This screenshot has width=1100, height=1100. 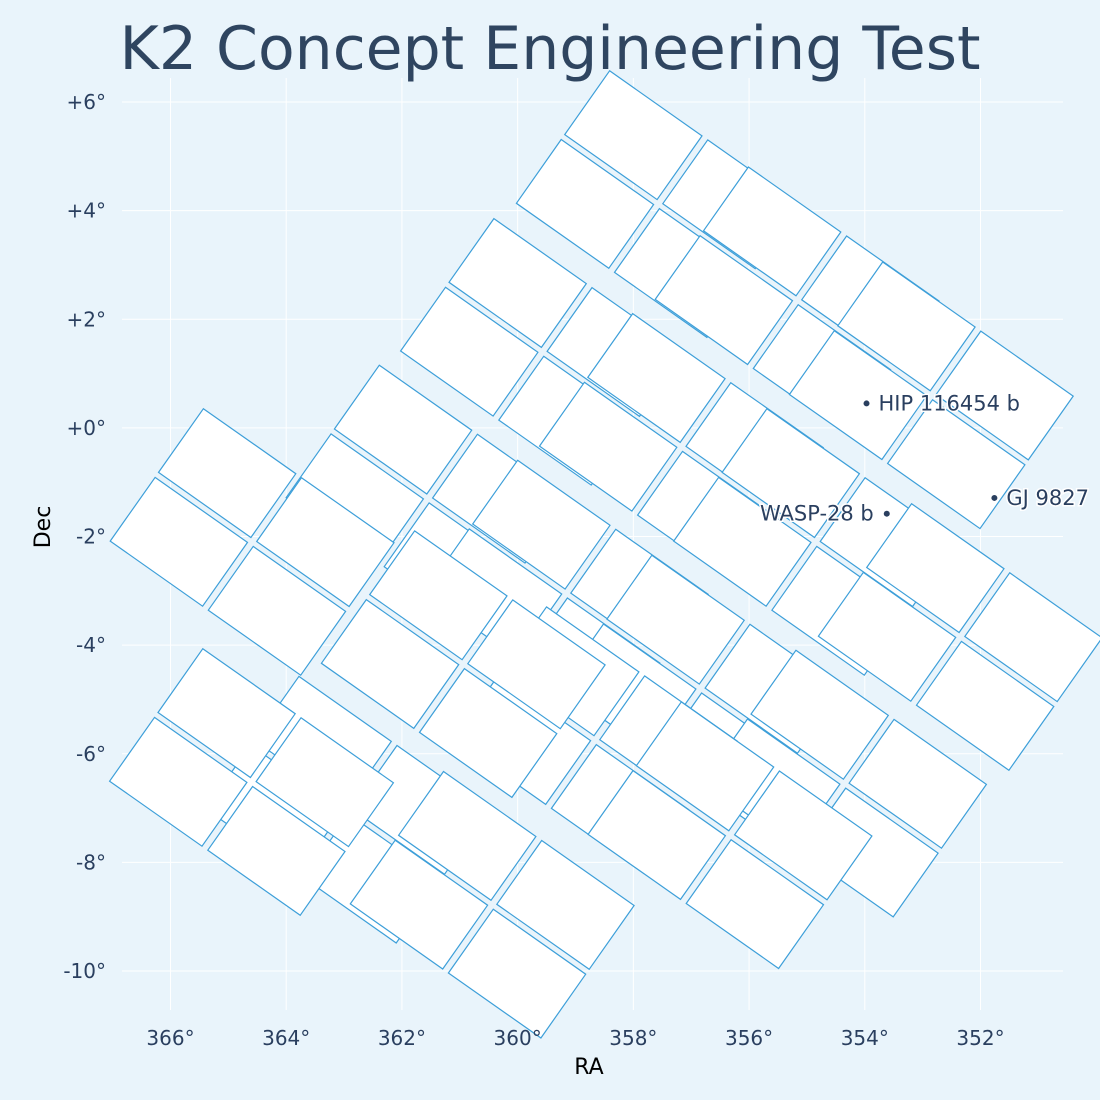 What do you see at coordinates (518, 1038) in the screenshot?
I see `x-tick-label: 360°` at bounding box center [518, 1038].